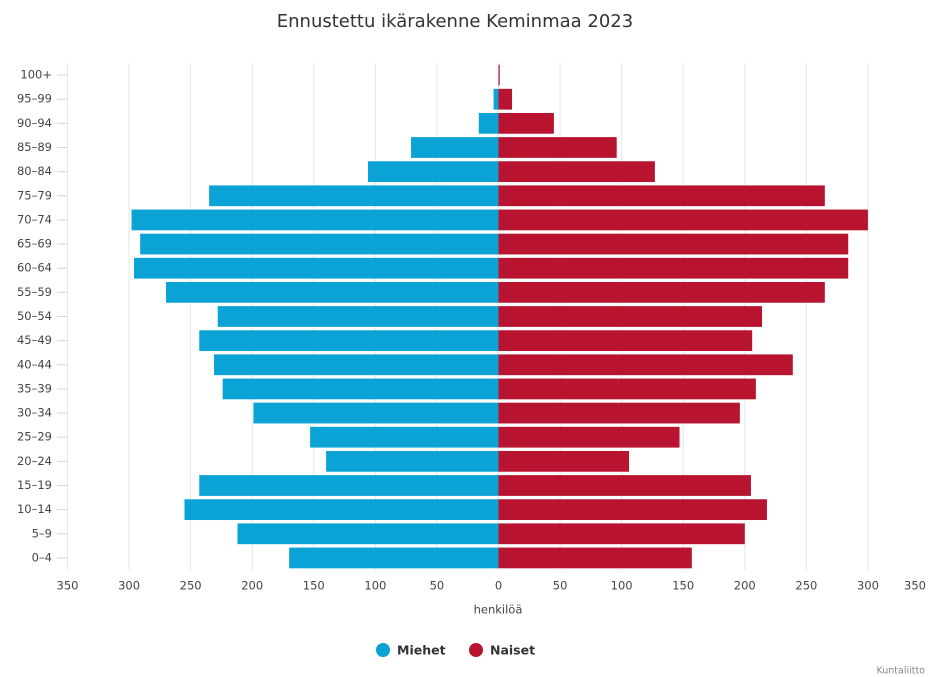 This screenshot has height=677, width=928. What do you see at coordinates (34, 437) in the screenshot?
I see `y-tick-label: 25–29` at bounding box center [34, 437].